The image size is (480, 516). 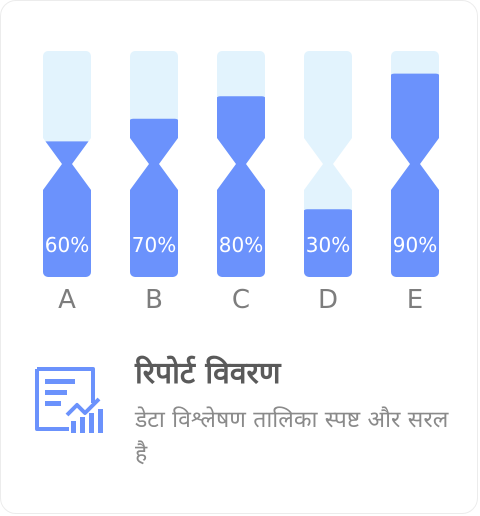 What do you see at coordinates (292, 437) in the screenshot?
I see `footer-subtitle: डेटा विश्लेषण तालिका स्पष्ट और सरल है` at bounding box center [292, 437].